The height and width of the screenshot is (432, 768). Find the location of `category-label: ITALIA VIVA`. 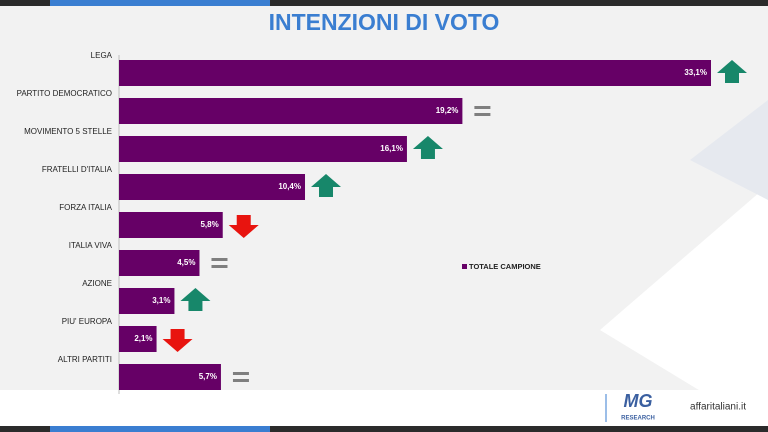

category-label: ITALIA VIVA is located at coordinates (91, 245).